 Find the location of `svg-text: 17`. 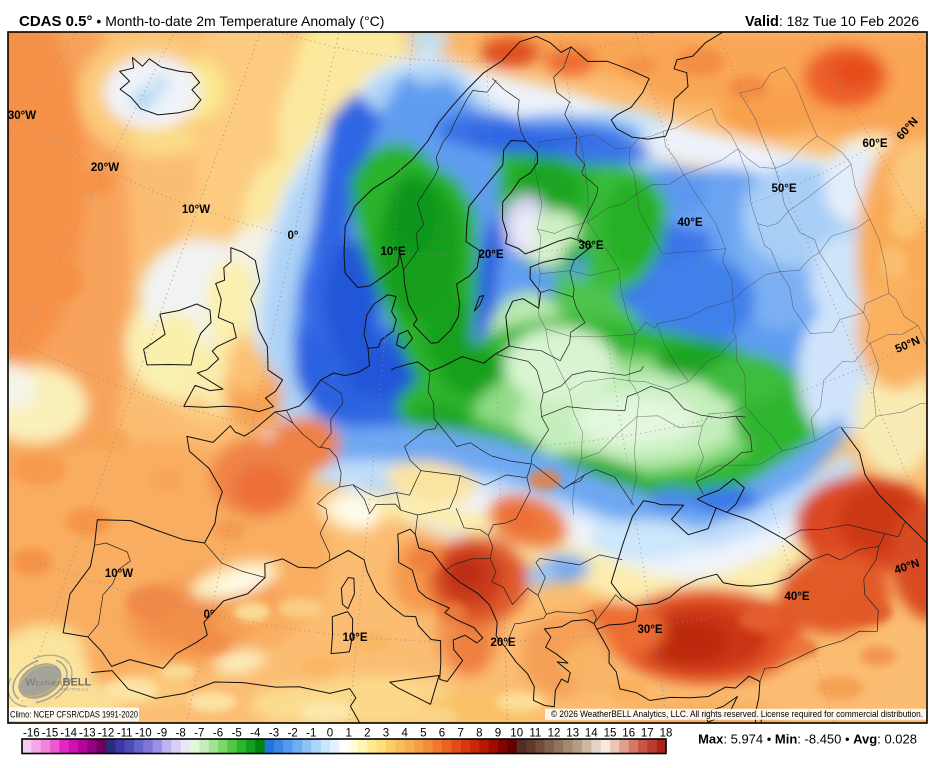

svg-text: 17 is located at coordinates (647, 734).